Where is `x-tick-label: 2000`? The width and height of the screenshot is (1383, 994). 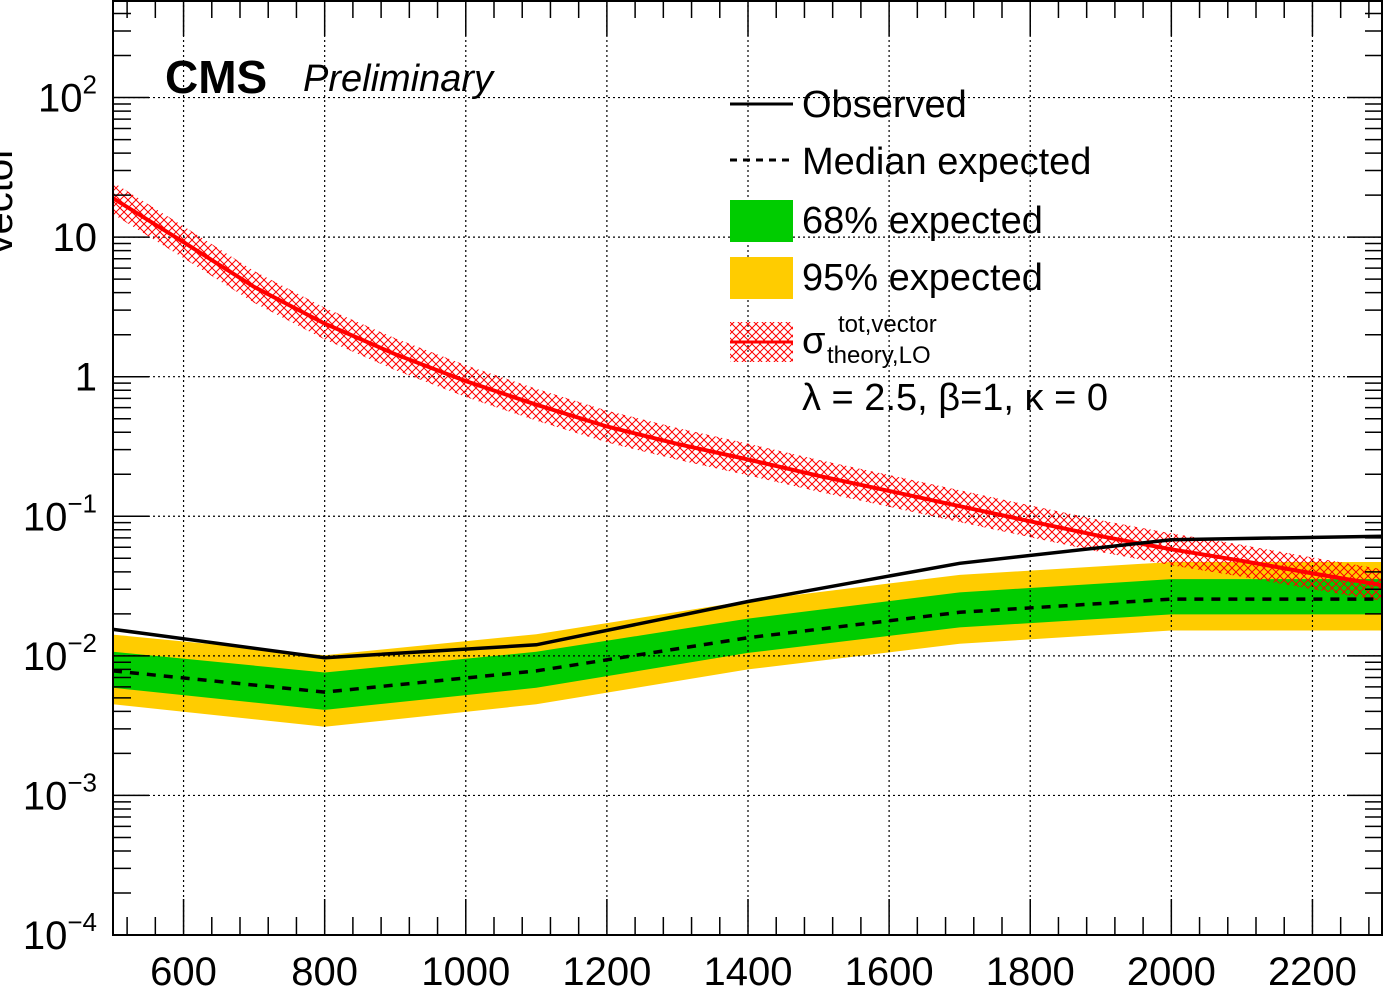 x-tick-label: 2000 is located at coordinates (1171, 972).